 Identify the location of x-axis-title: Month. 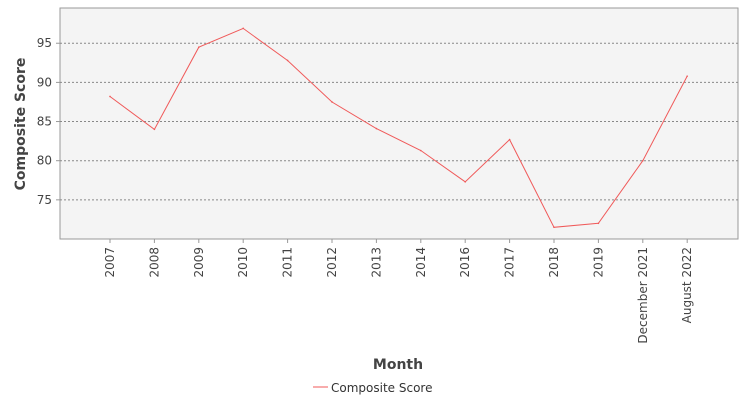
(398, 365).